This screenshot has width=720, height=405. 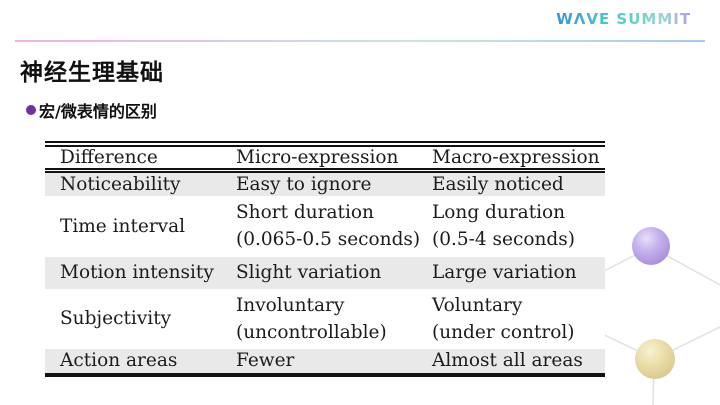 I want to click on col-header-macro: Macro-expression, so click(x=518, y=157).